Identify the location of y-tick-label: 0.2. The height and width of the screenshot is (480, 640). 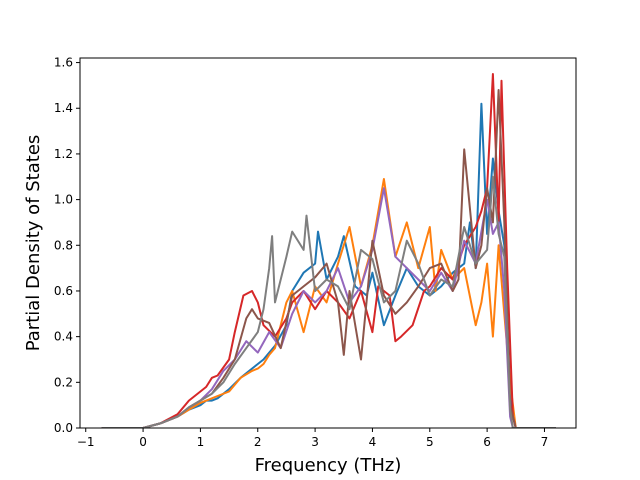
(63, 382).